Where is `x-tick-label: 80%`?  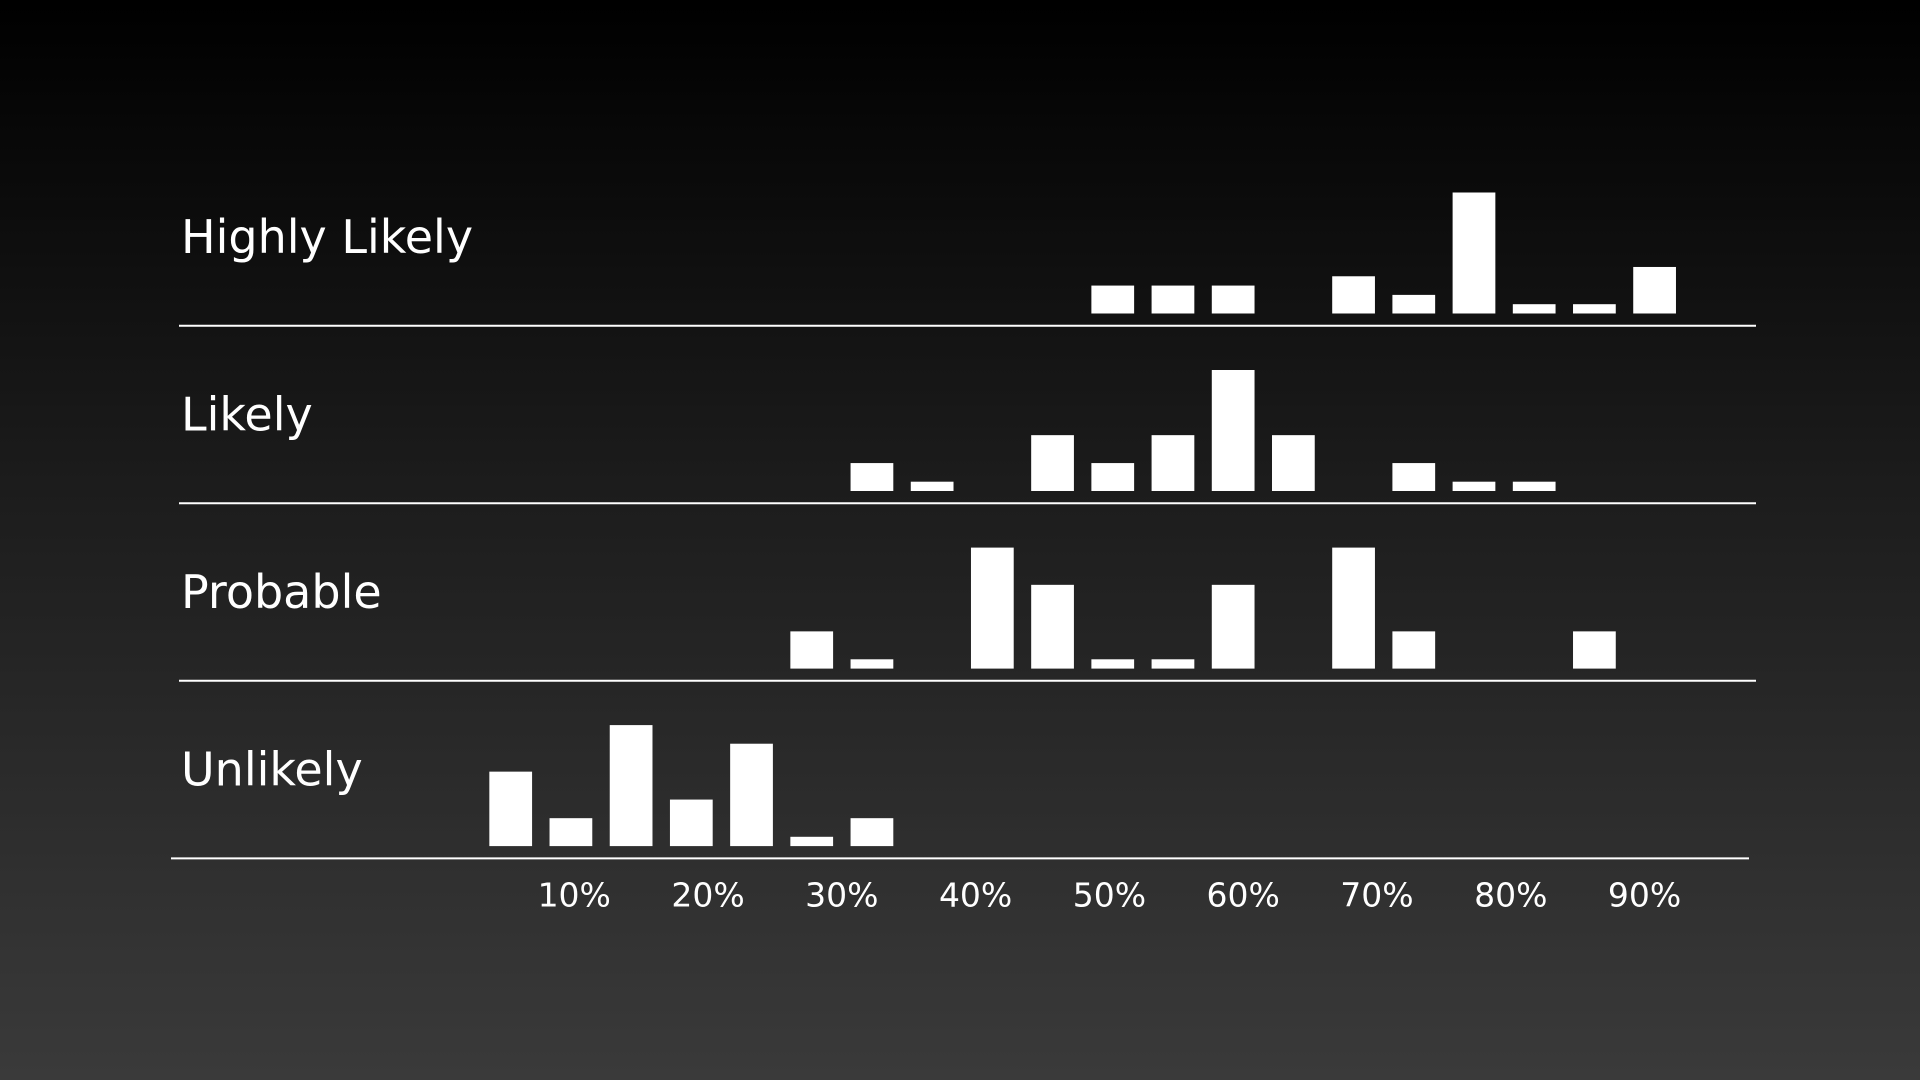
x-tick-label: 80% is located at coordinates (1510, 895).